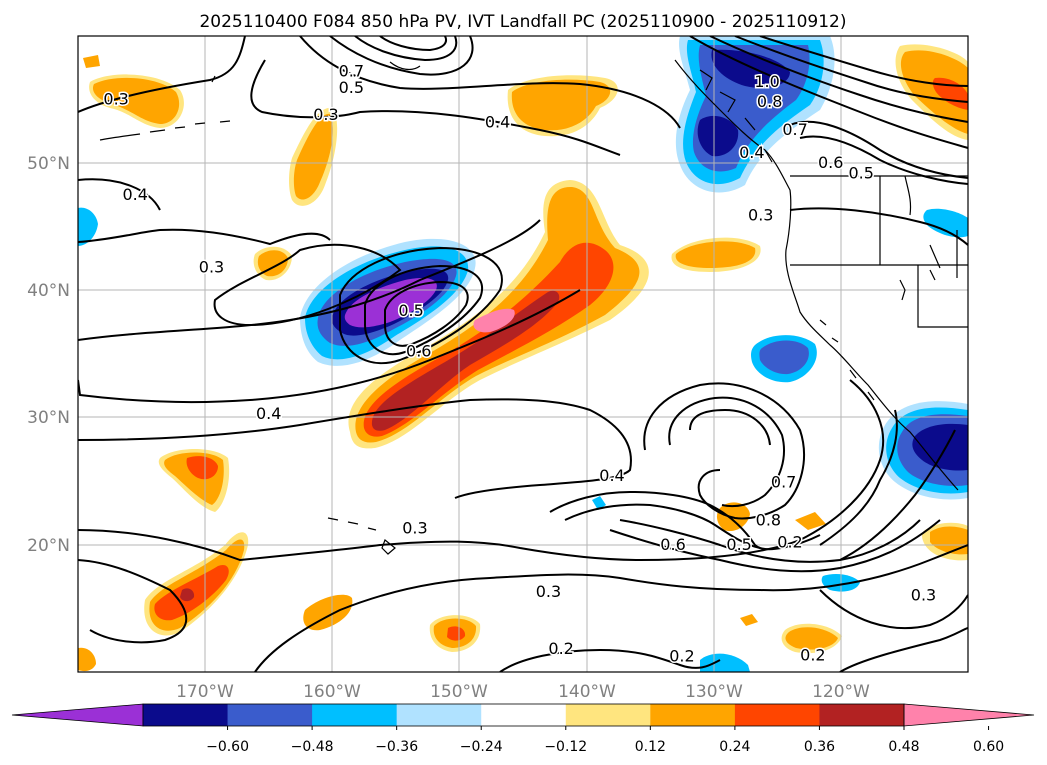 The width and height of the screenshot is (1047, 765). What do you see at coordinates (565, 747) in the screenshot?
I see `colorbar-tick-label: −0.12` at bounding box center [565, 747].